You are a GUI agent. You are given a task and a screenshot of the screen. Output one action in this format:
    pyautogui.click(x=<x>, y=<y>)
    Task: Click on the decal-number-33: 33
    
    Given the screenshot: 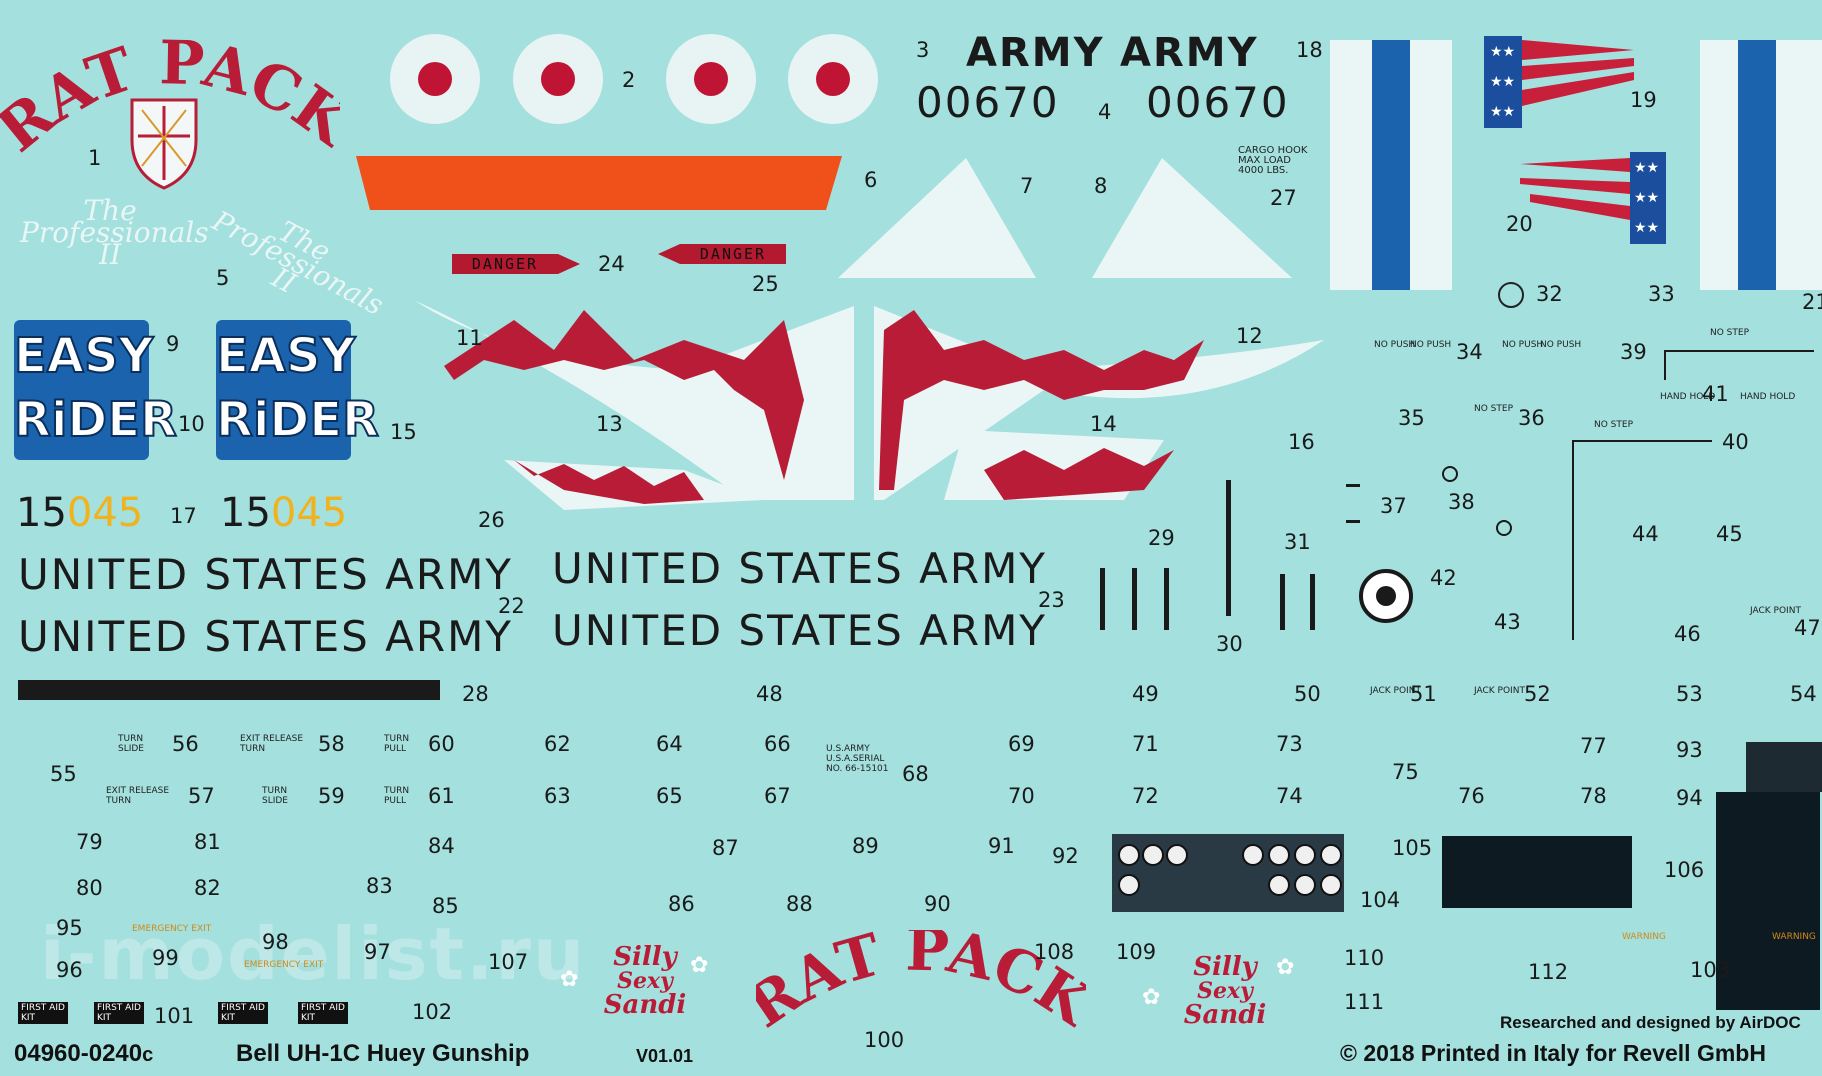 What is the action you would take?
    pyautogui.click(x=1661, y=294)
    